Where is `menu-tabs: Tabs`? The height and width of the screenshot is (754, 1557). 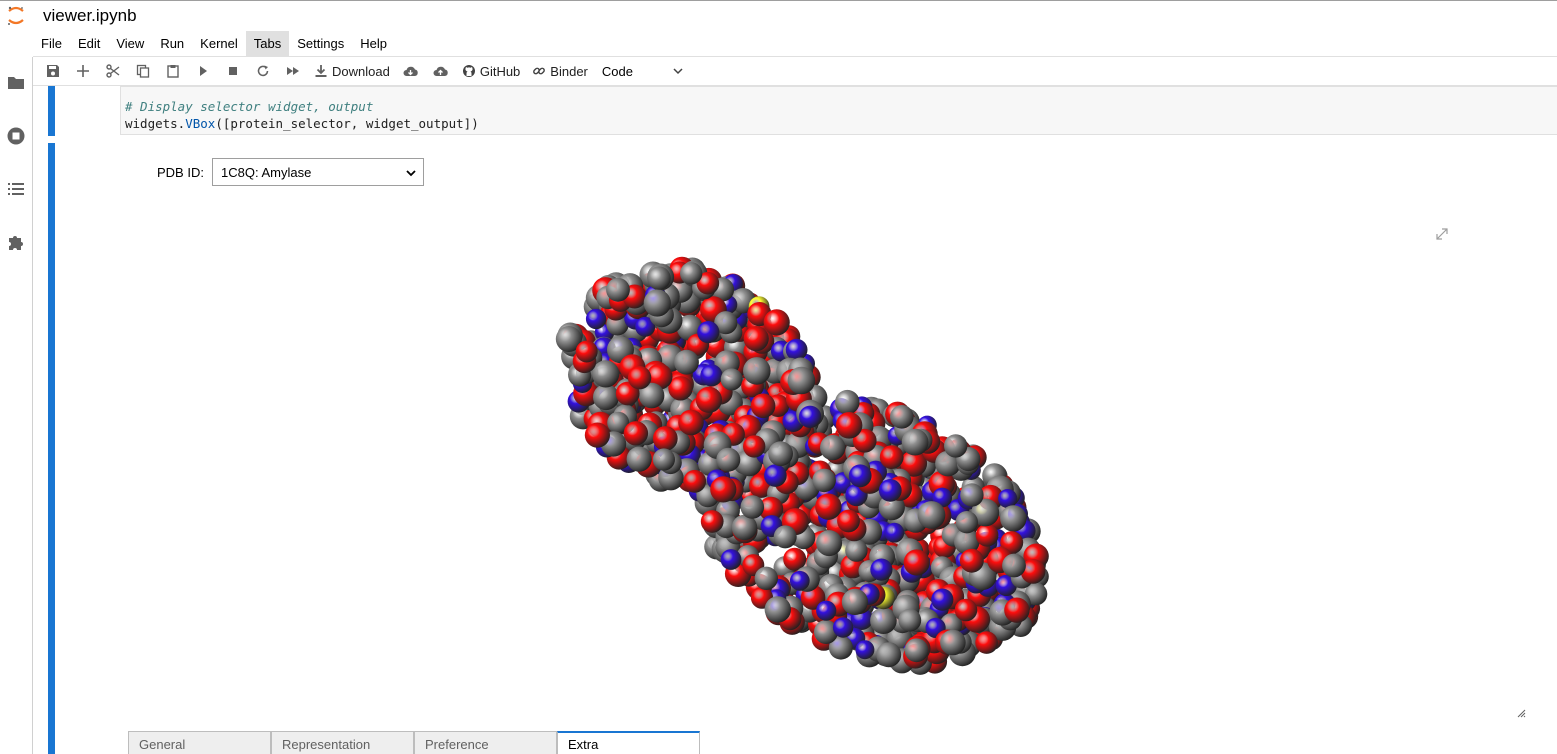
menu-tabs: Tabs is located at coordinates (267, 43).